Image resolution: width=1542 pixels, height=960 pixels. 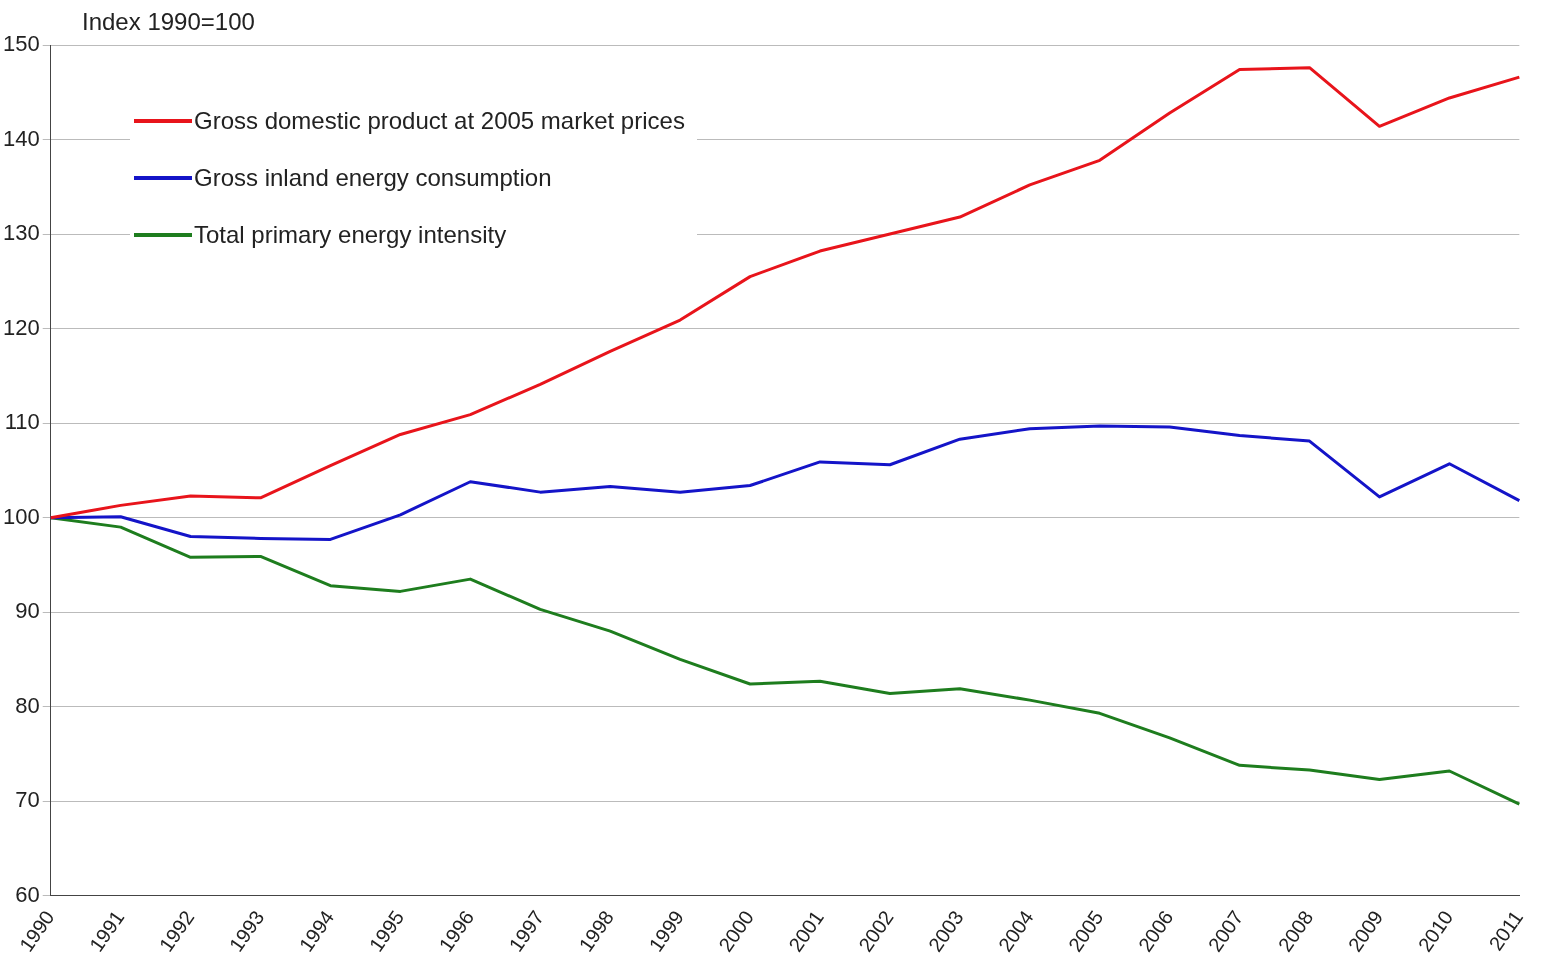 What do you see at coordinates (439, 120) in the screenshot?
I see `legend-label: Gross domestic product at 2005 market prices` at bounding box center [439, 120].